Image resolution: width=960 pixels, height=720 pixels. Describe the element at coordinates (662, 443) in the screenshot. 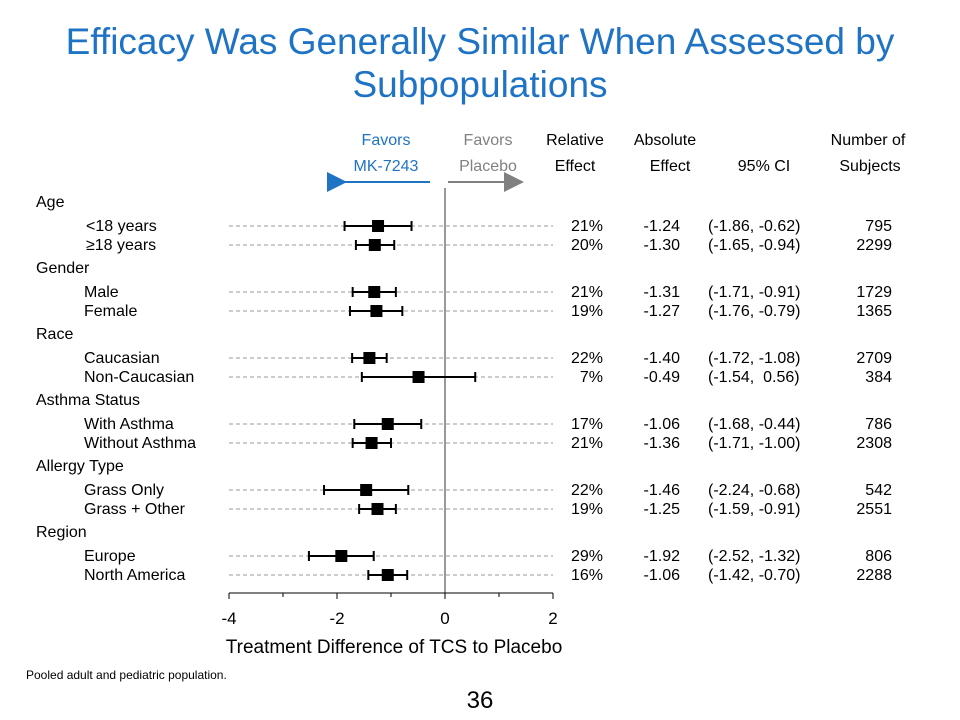

I see `absolute-effect-value: -1.36` at that location.